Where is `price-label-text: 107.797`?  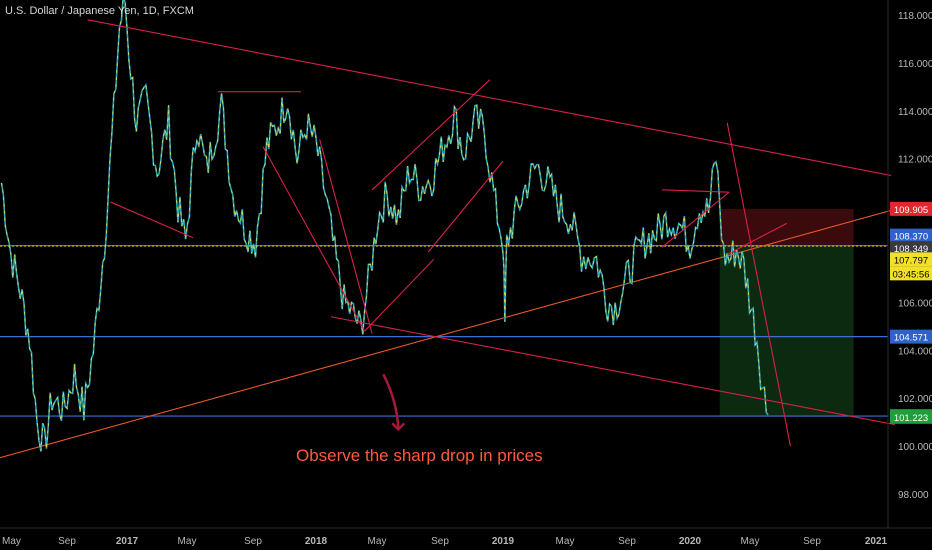 price-label-text: 107.797 is located at coordinates (911, 260).